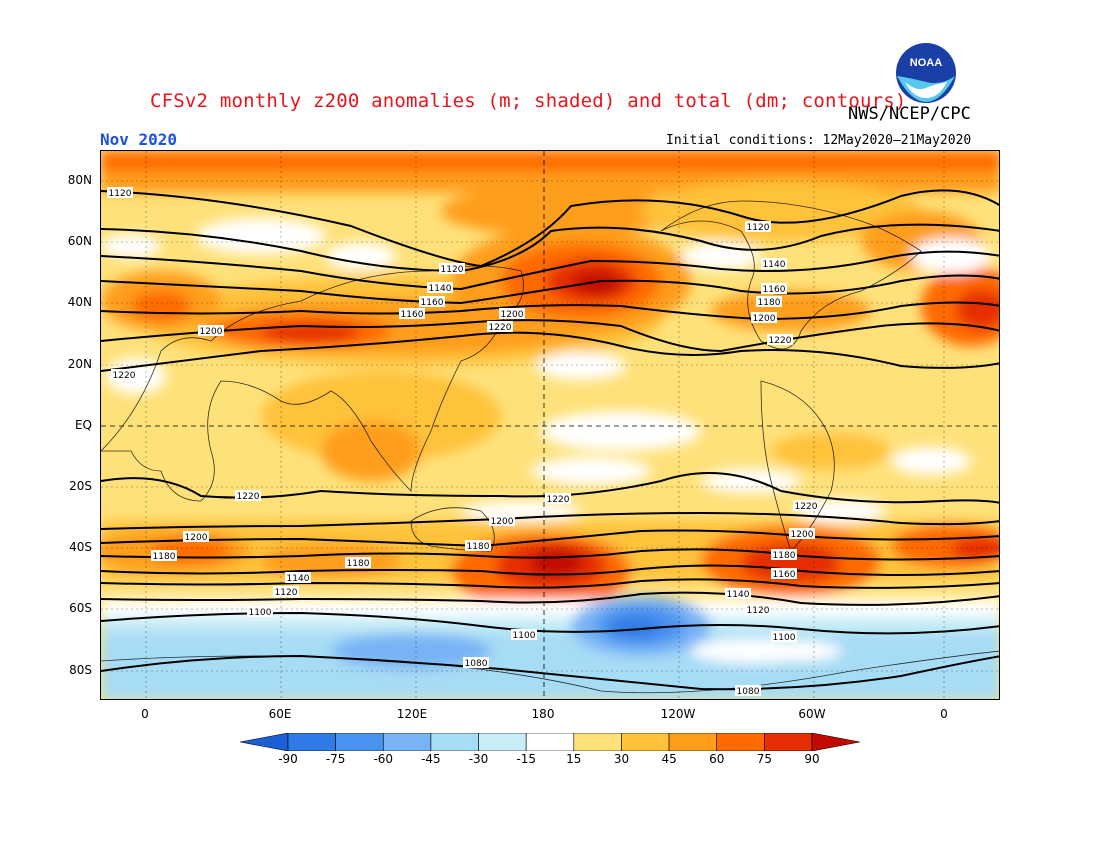 This screenshot has width=1100, height=850. I want to click on colorbar-label: -90, so click(288, 759).